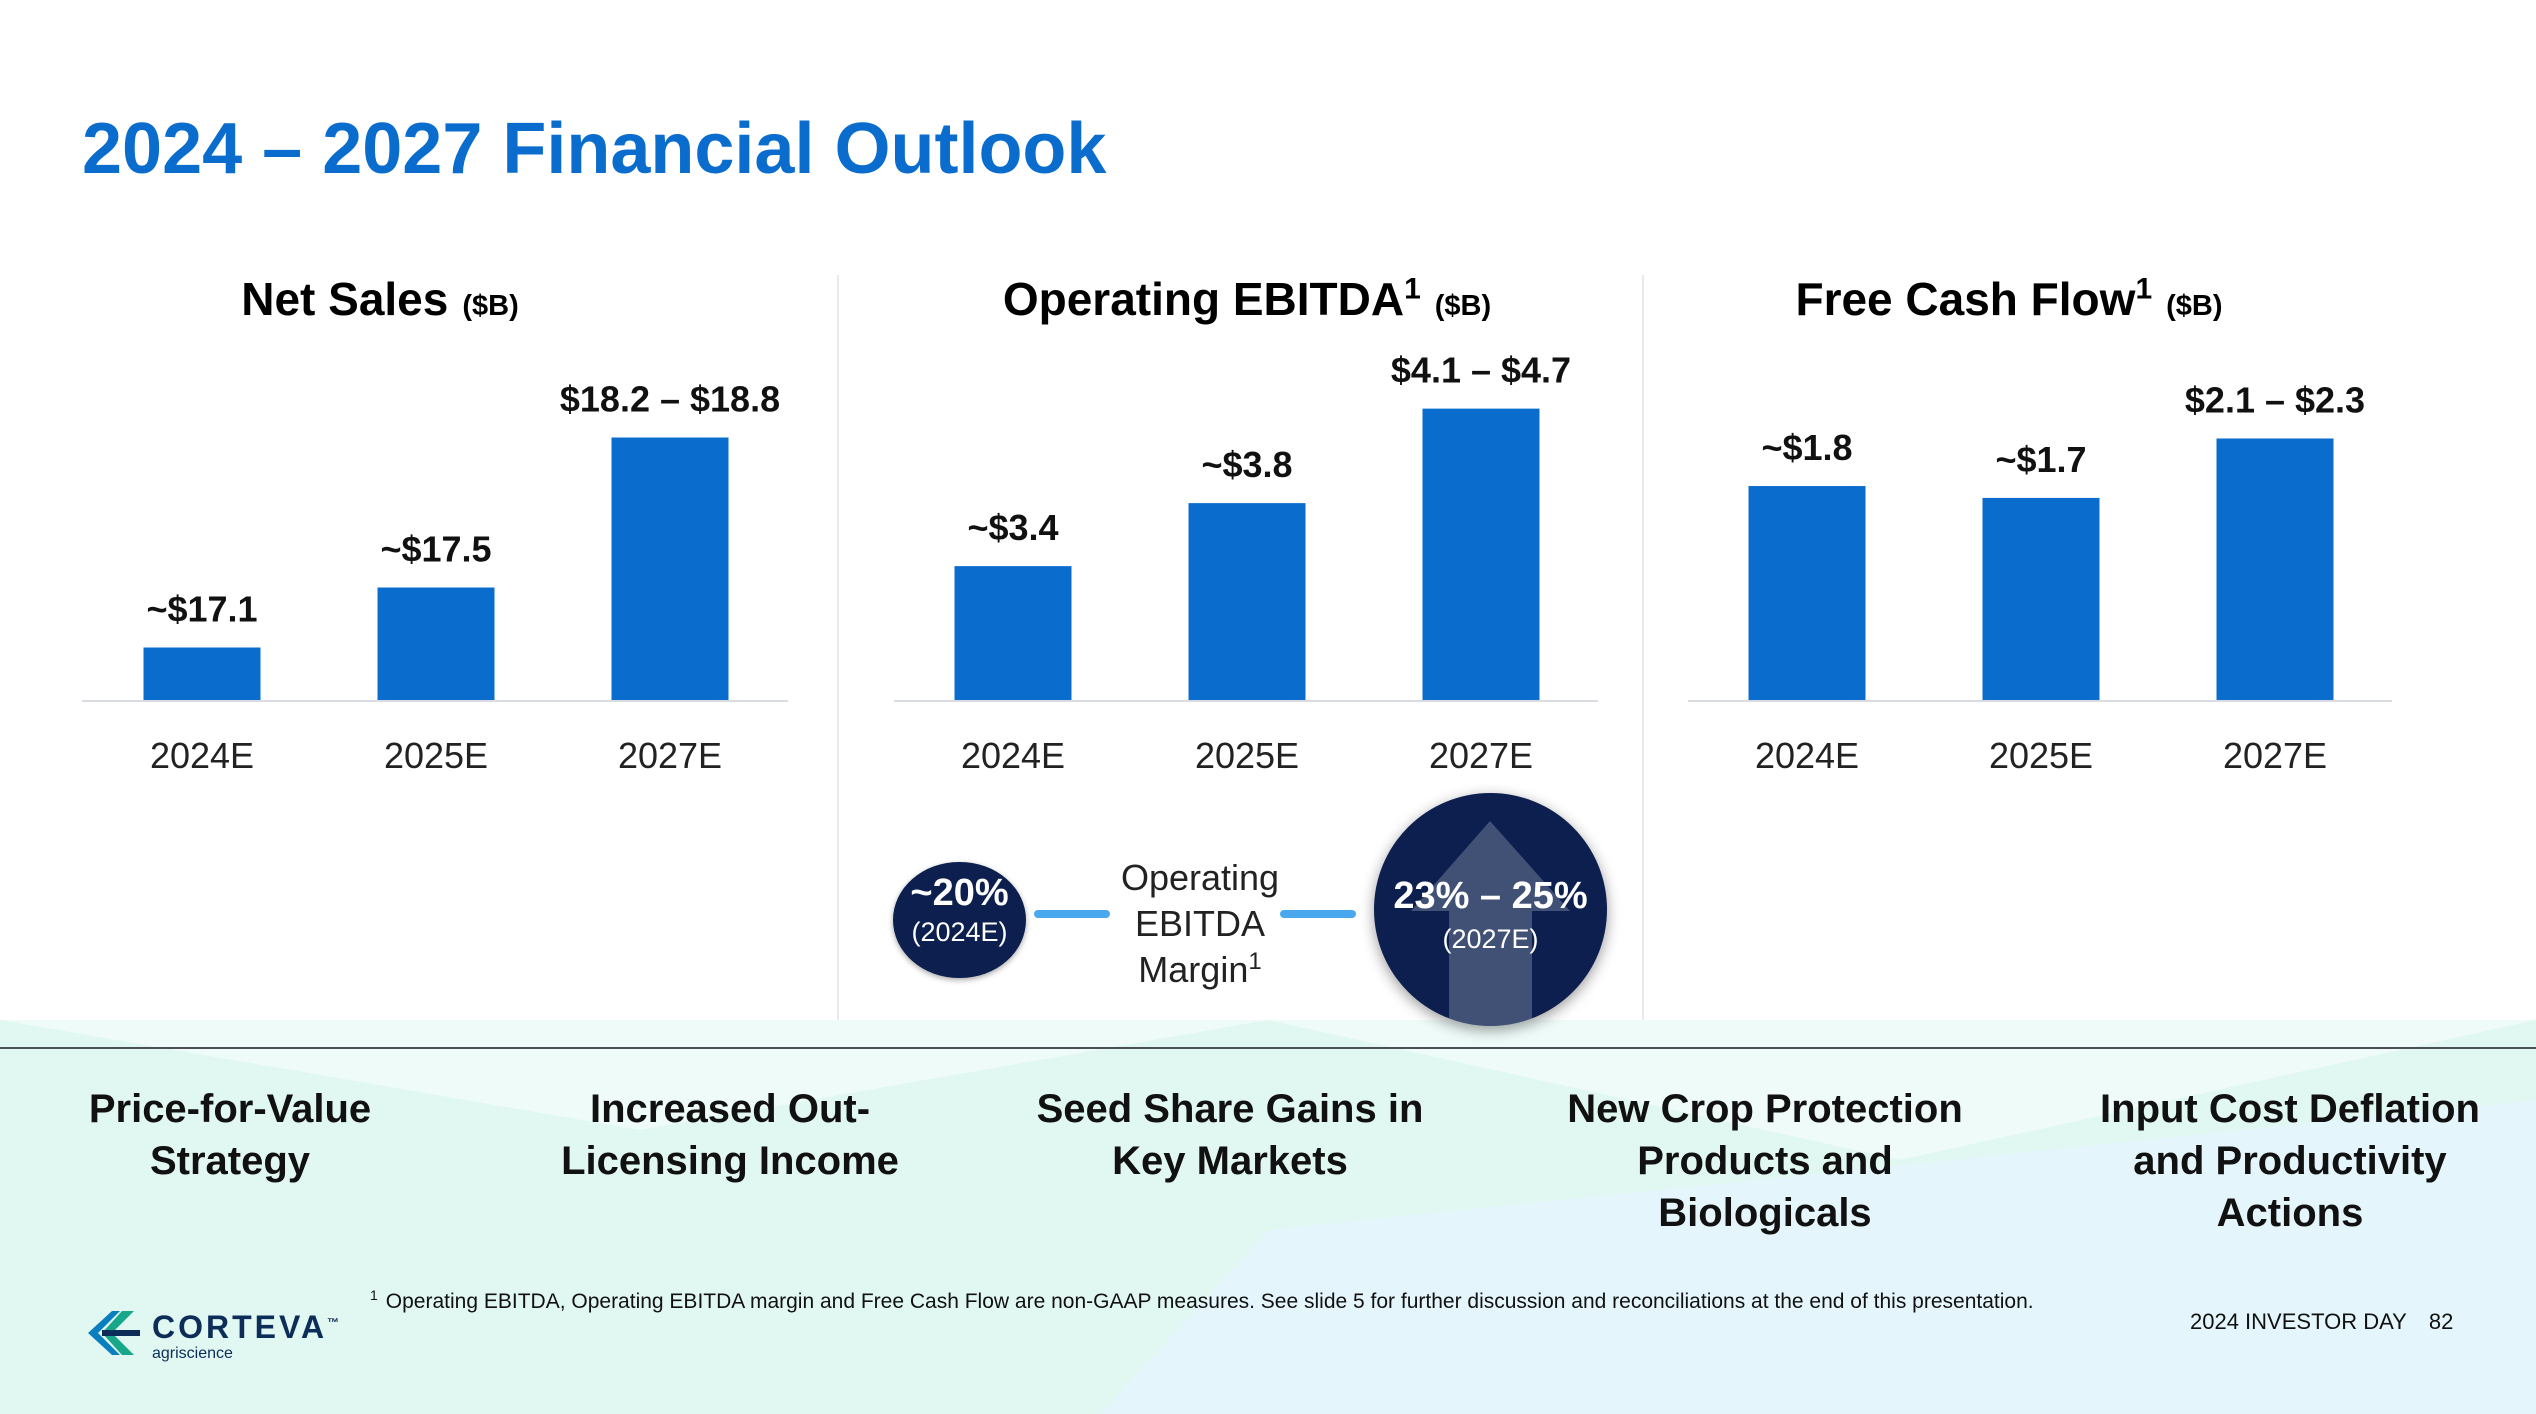  What do you see at coordinates (959, 932) in the screenshot?
I see `margin-current-period: (2024E)` at bounding box center [959, 932].